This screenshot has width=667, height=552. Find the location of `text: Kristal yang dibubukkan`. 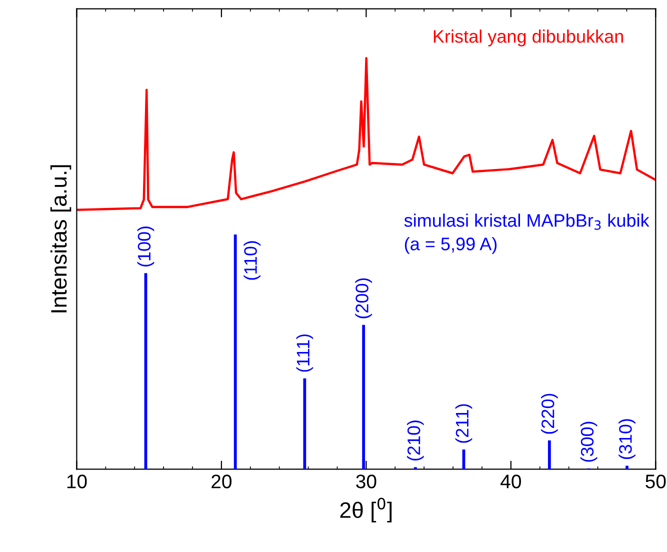

text: Kristal yang dibubukkan is located at coordinates (528, 38).